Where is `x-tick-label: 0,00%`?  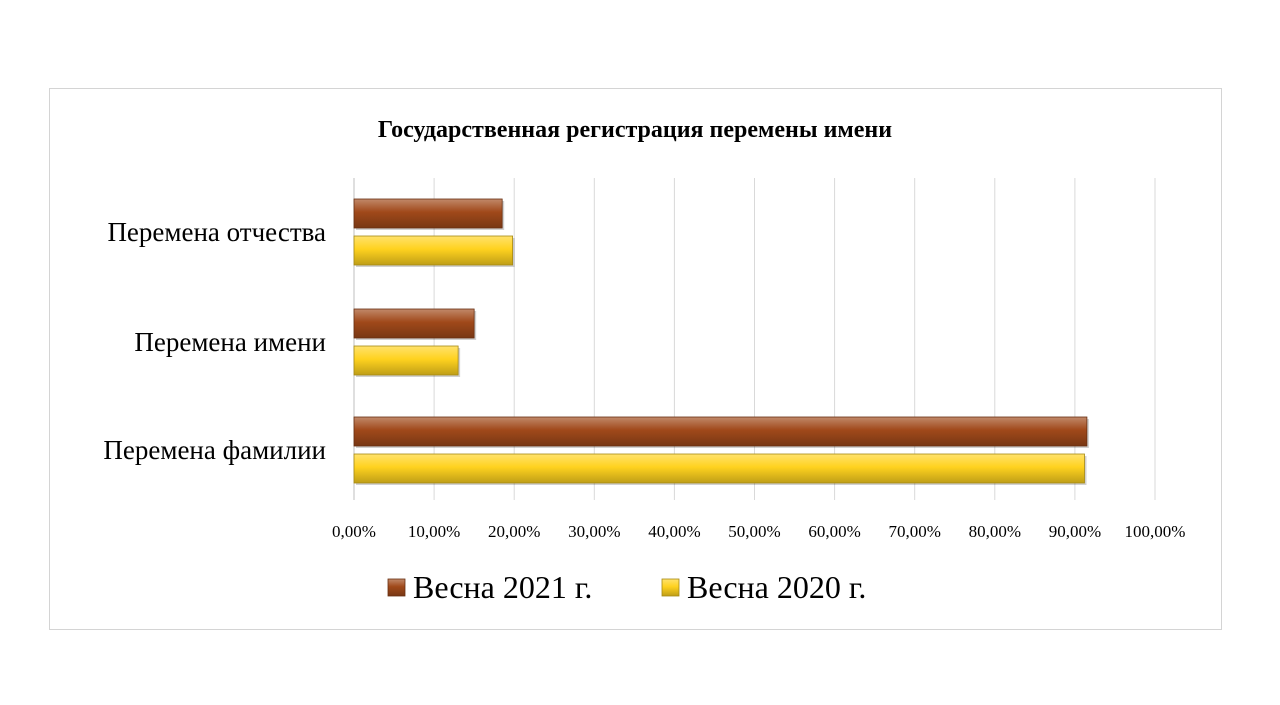
x-tick-label: 0,00% is located at coordinates (354, 531).